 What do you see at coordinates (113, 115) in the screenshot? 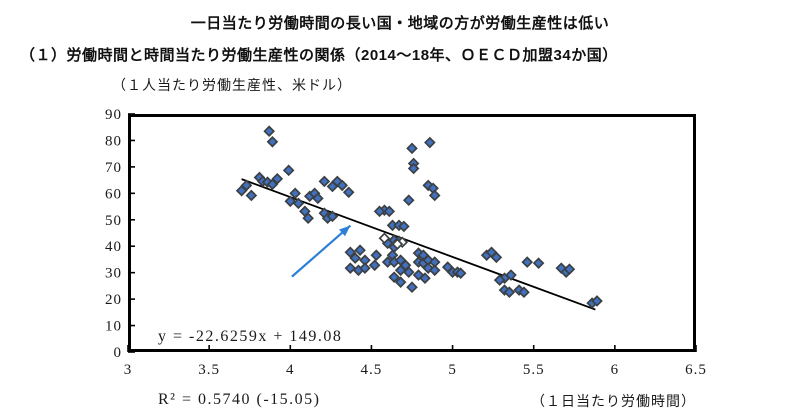
I see `y-tick-label: 90` at bounding box center [113, 115].